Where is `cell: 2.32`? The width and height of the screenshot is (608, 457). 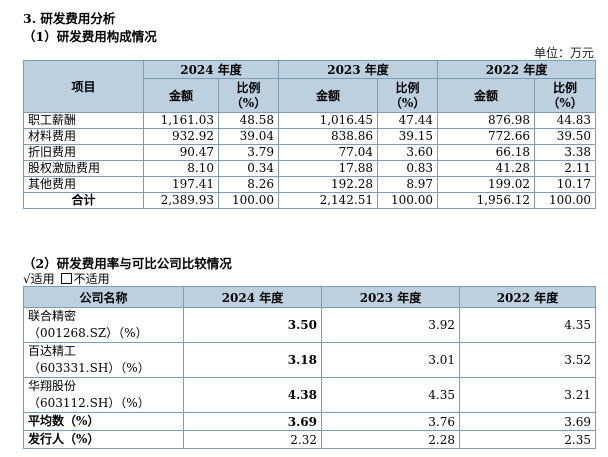
cell: 2.32 is located at coordinates (252, 439).